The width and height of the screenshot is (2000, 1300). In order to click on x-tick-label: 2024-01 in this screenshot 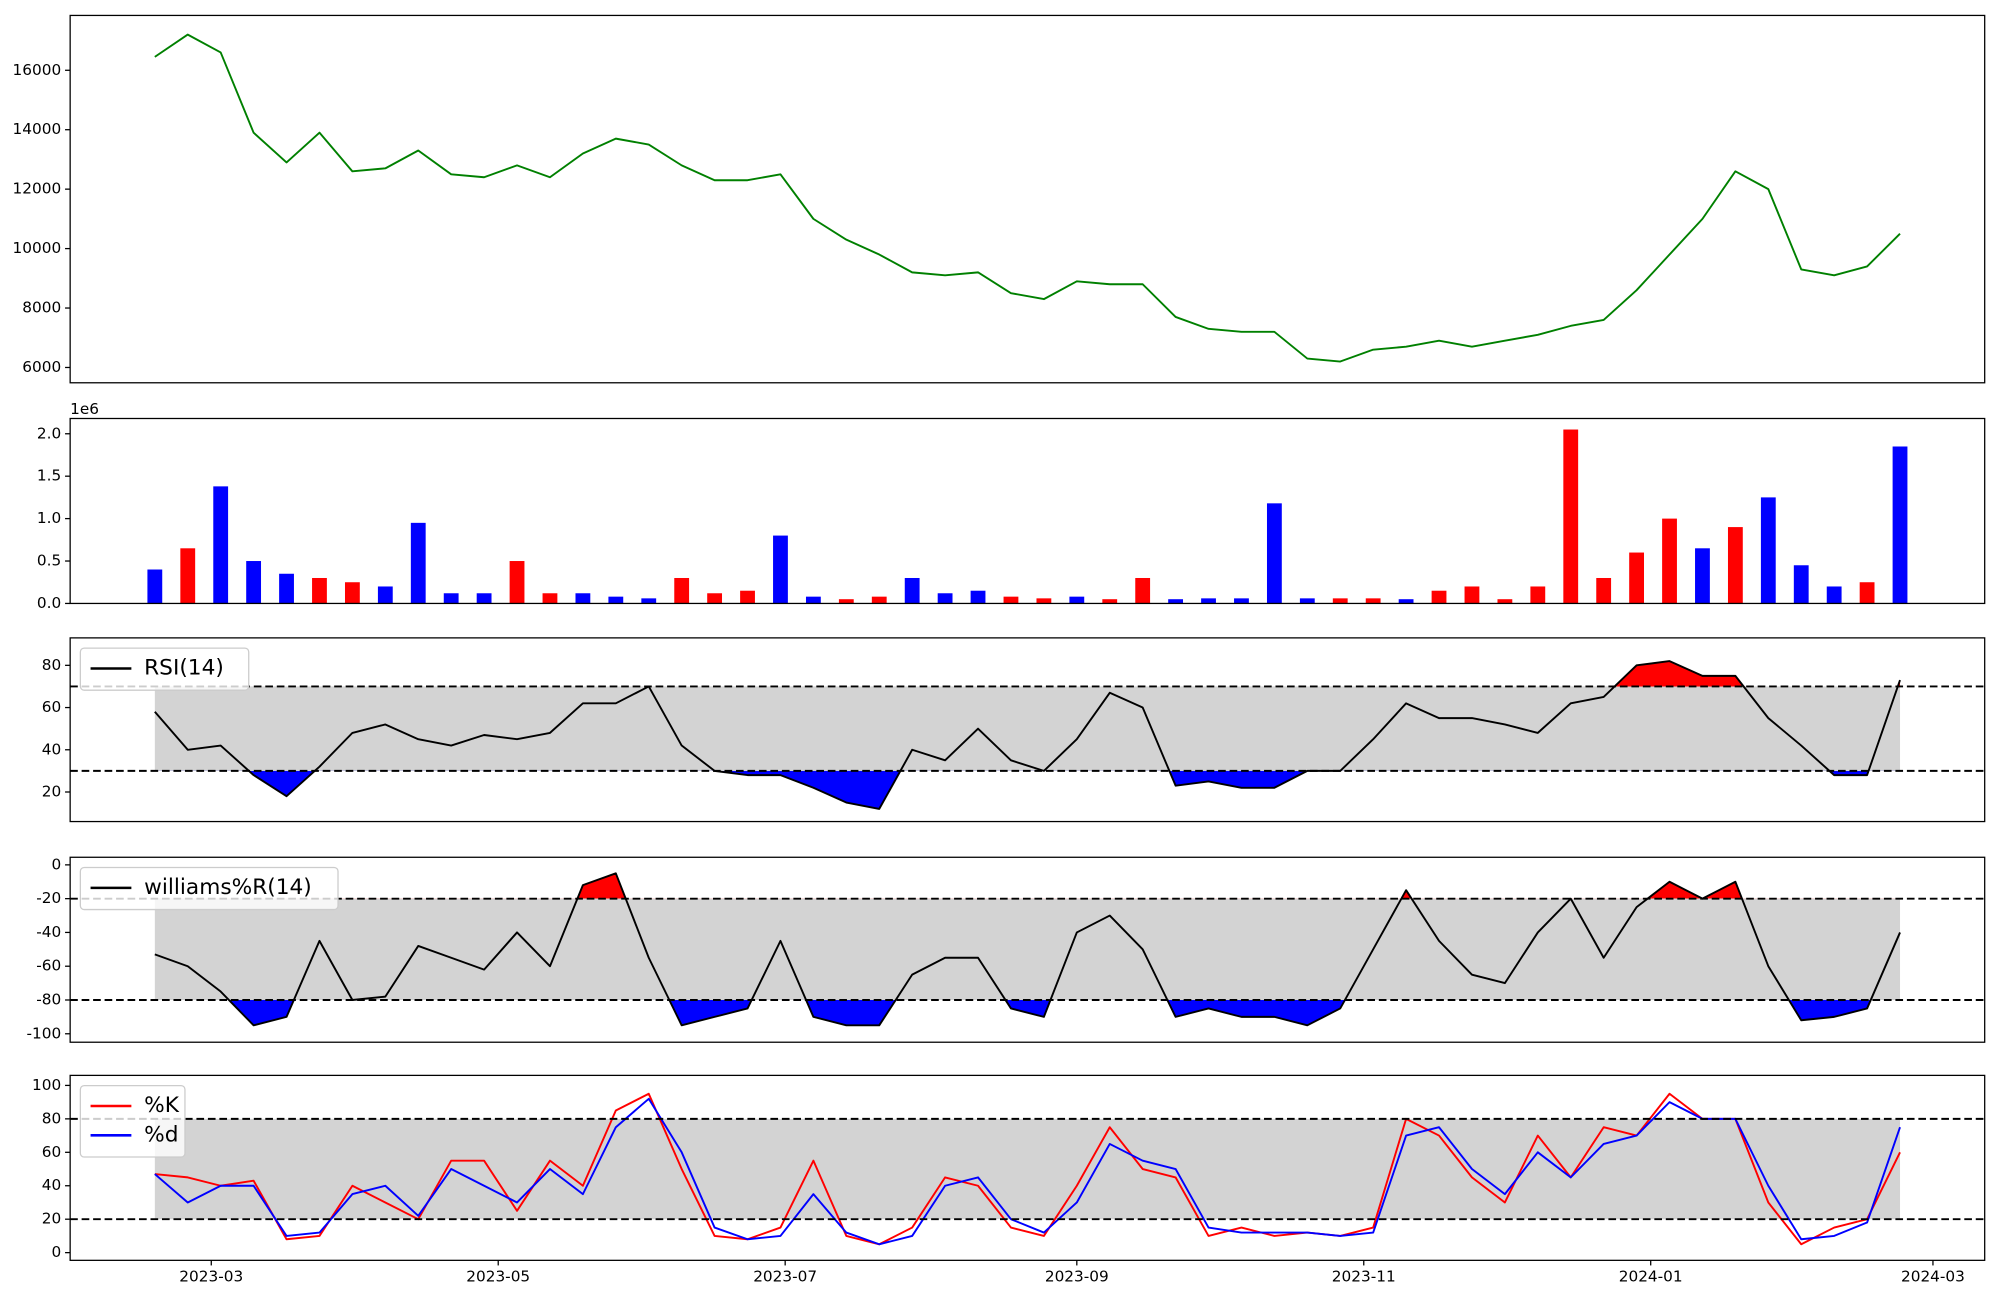, I will do `click(1651, 1276)`.